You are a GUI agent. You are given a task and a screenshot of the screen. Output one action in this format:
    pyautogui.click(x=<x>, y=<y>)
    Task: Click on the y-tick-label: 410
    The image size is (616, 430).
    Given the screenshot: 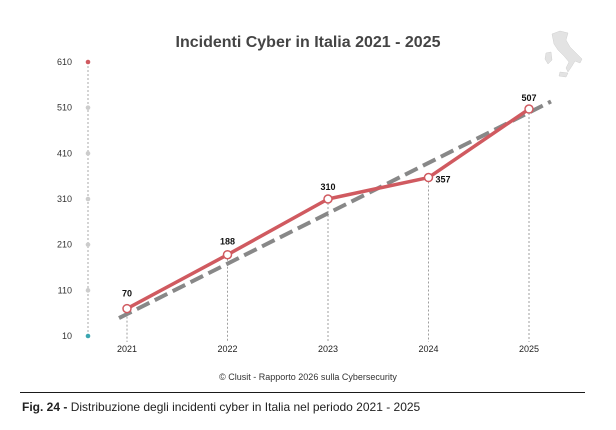 What is the action you would take?
    pyautogui.click(x=64, y=153)
    